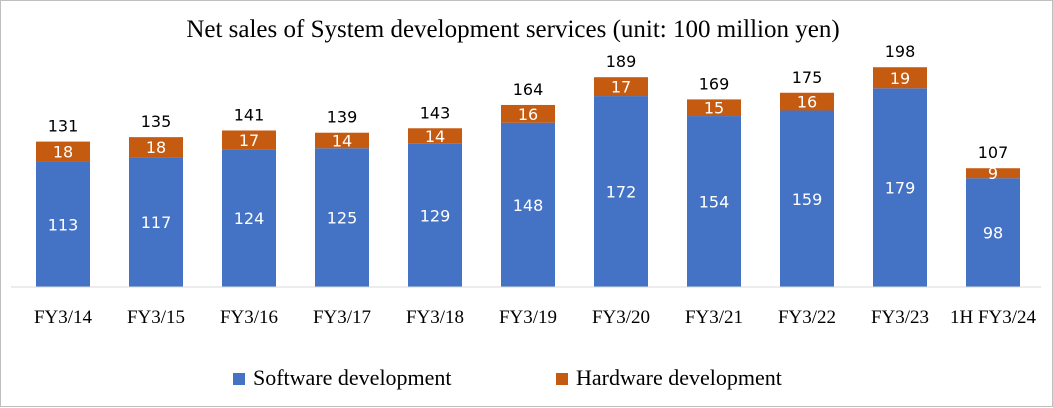 This screenshot has width=1053, height=408. I want to click on legend-swatch-software, so click(239, 379).